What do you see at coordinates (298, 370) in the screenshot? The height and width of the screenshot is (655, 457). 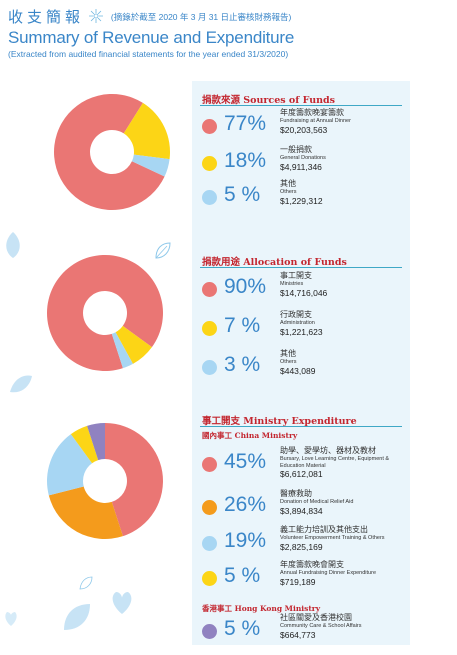 I see `item-amount: $443,089` at bounding box center [298, 370].